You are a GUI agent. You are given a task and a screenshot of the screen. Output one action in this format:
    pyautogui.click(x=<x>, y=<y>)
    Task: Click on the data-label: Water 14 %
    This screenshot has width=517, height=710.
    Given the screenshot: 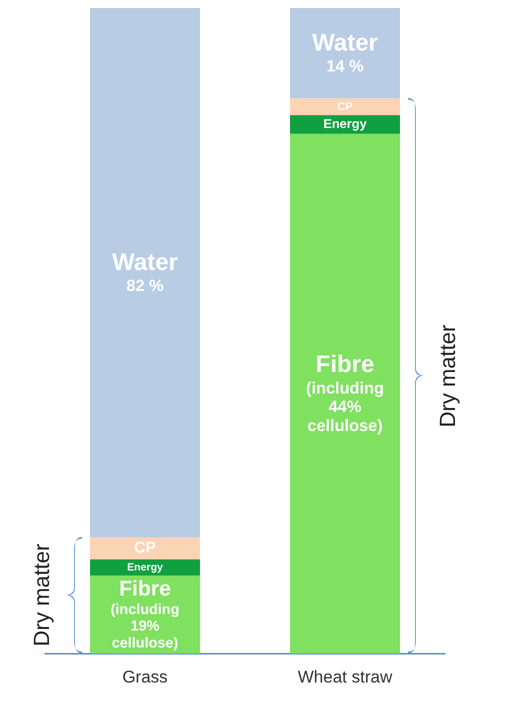 What is the action you would take?
    pyautogui.click(x=345, y=52)
    